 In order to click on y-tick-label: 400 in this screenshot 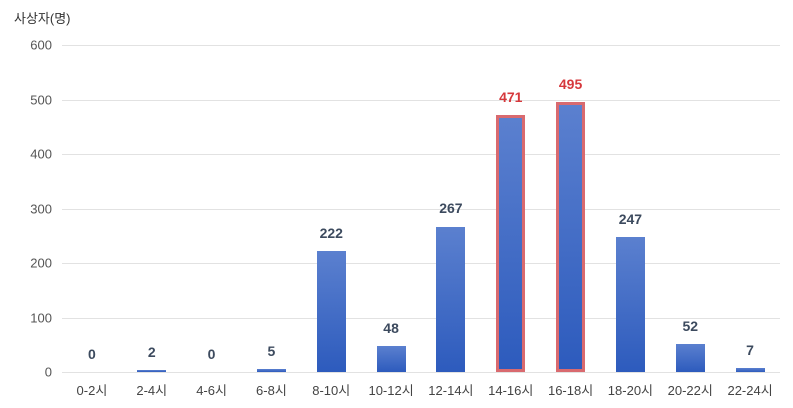, I will do `click(41, 154)`.